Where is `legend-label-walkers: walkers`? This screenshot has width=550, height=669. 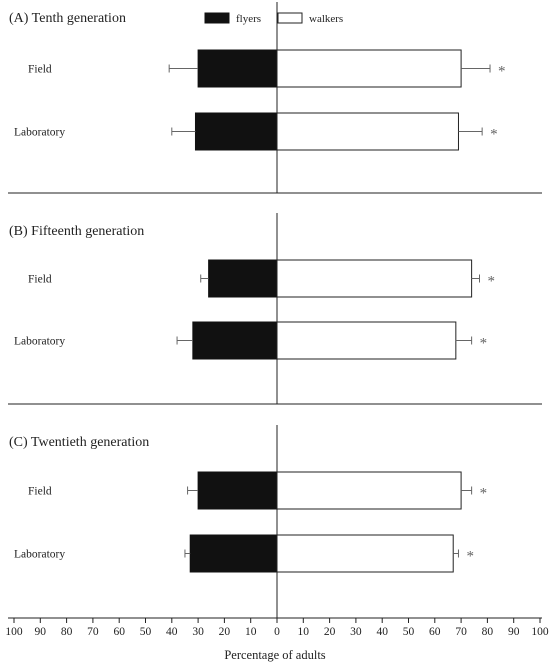 legend-label-walkers: walkers is located at coordinates (326, 19).